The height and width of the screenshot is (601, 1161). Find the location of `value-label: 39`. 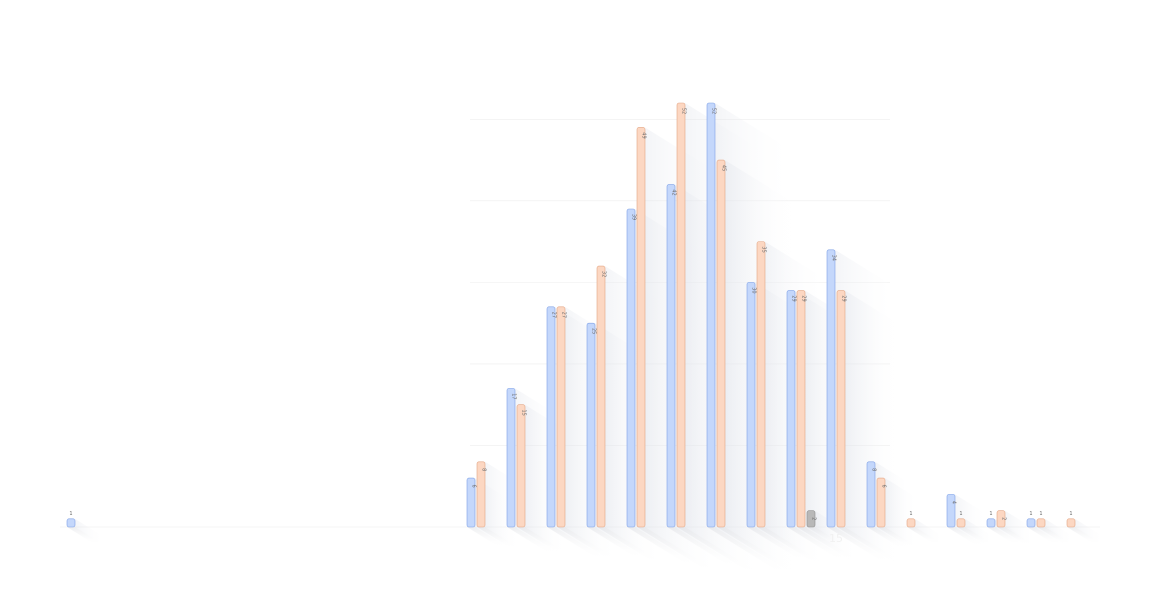

value-label: 39 is located at coordinates (634, 217).